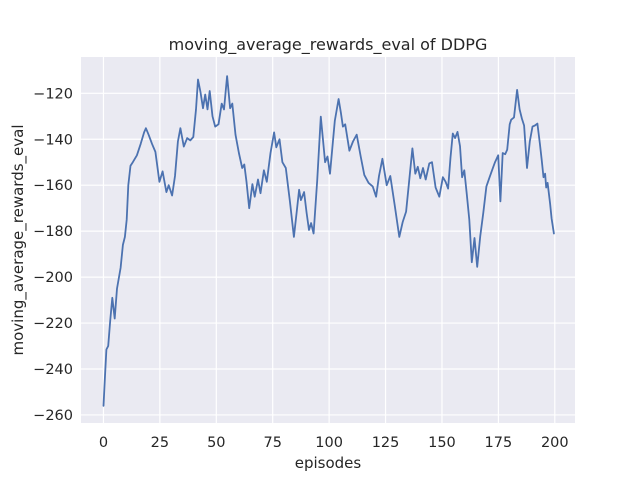  Describe the element at coordinates (18, 240) in the screenshot. I see `y-axis-label: moving_average_rewards_eval` at that location.